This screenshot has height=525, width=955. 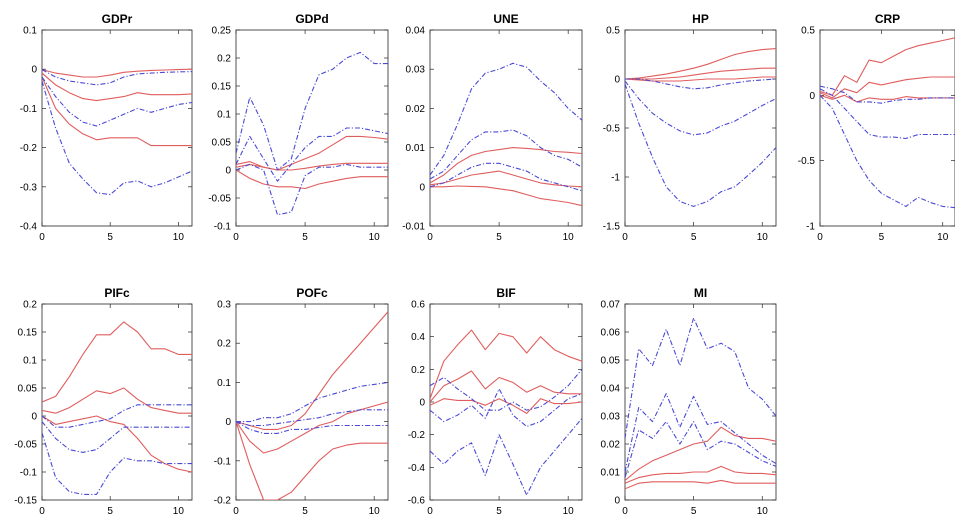 I want to click on y-tick-label: 0.4, so click(x=418, y=337).